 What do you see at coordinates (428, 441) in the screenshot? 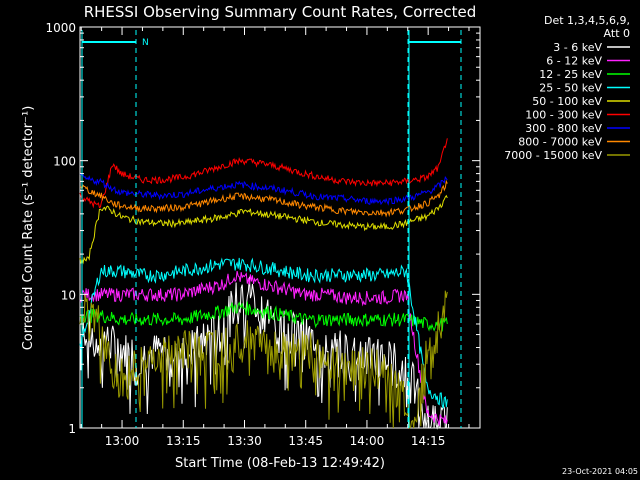
I see `x-tick-label: 14:15` at bounding box center [428, 441].